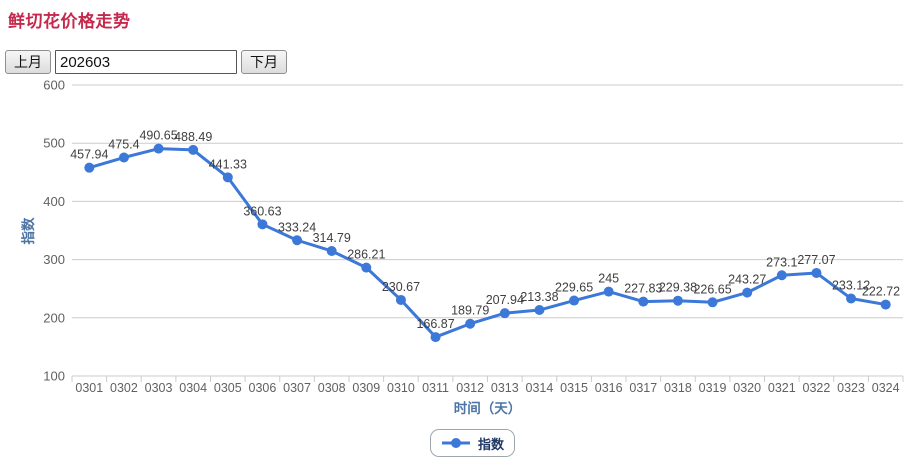 The width and height of the screenshot is (911, 470). What do you see at coordinates (505, 300) in the screenshot?
I see `data-label-0313: 207.94` at bounding box center [505, 300].